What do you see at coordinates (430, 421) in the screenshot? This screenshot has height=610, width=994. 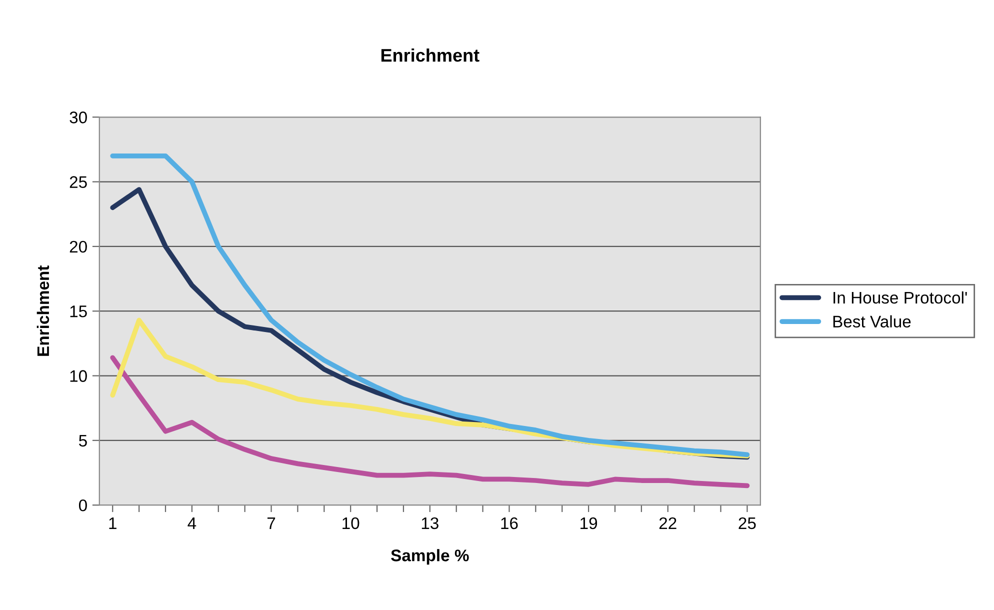 I see `line-series` at bounding box center [430, 421].